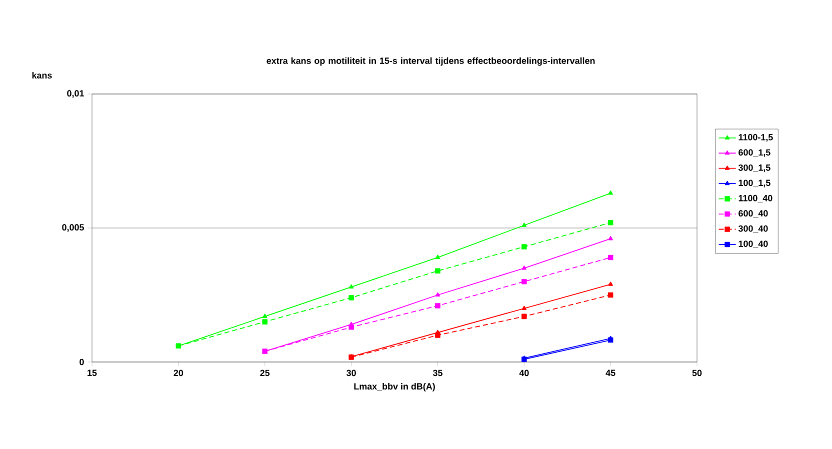 This screenshot has height=449, width=832. What do you see at coordinates (92, 373) in the screenshot?
I see `x-tick-label: 15` at bounding box center [92, 373].